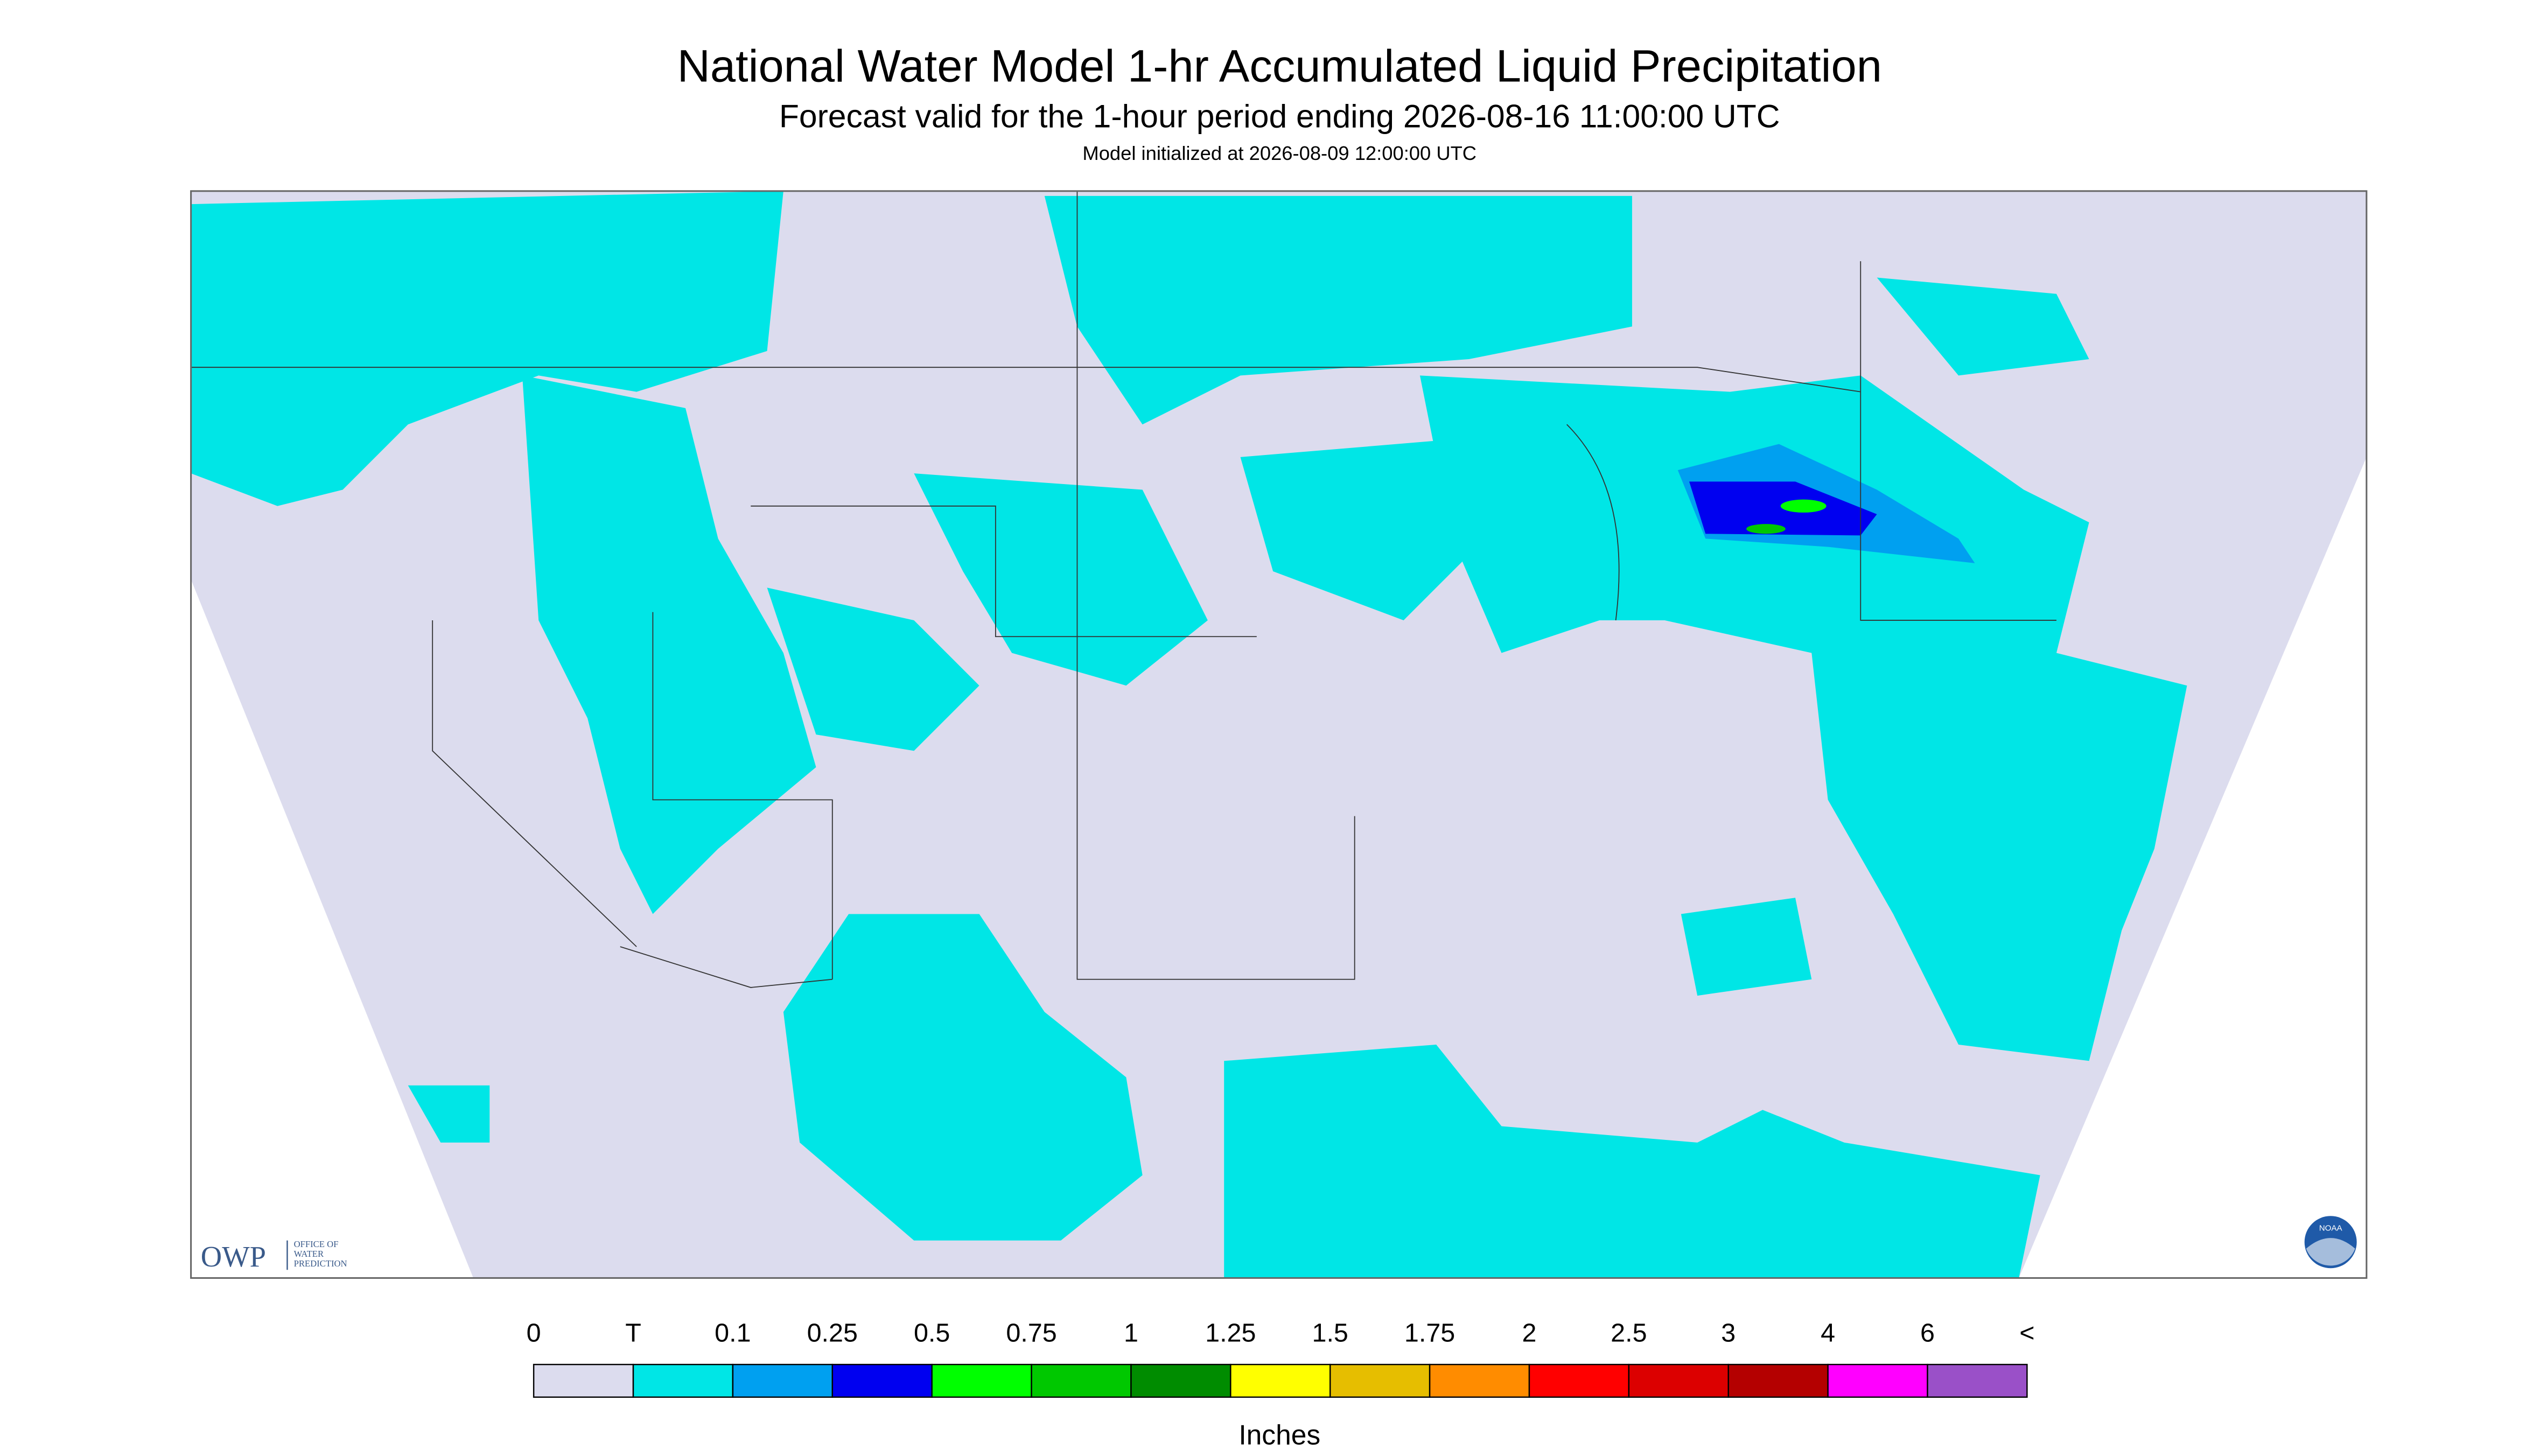 The height and width of the screenshot is (1456, 2533). Describe the element at coordinates (1230, 1333) in the screenshot. I see `legend-label: 1.25` at that location.